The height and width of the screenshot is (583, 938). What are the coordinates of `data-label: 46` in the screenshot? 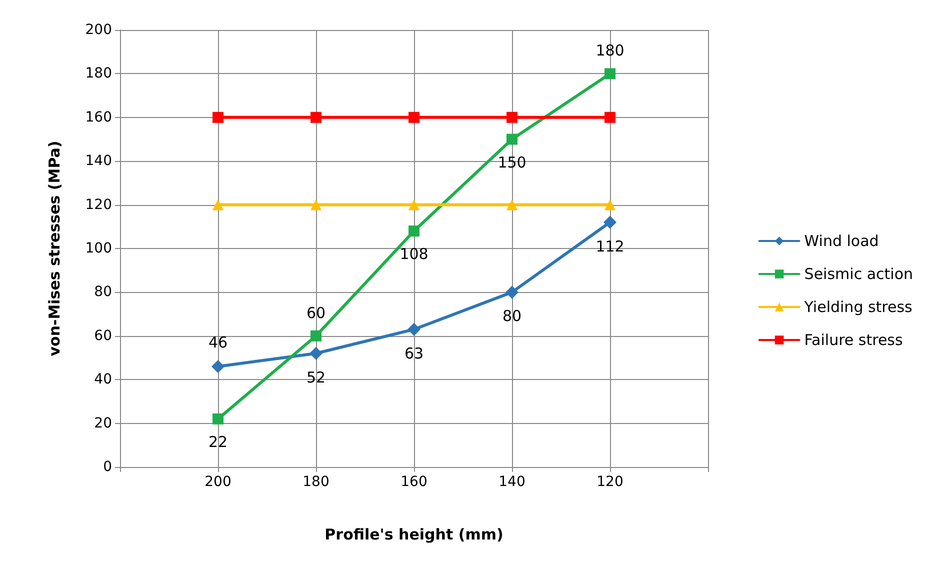 It's located at (218, 342).